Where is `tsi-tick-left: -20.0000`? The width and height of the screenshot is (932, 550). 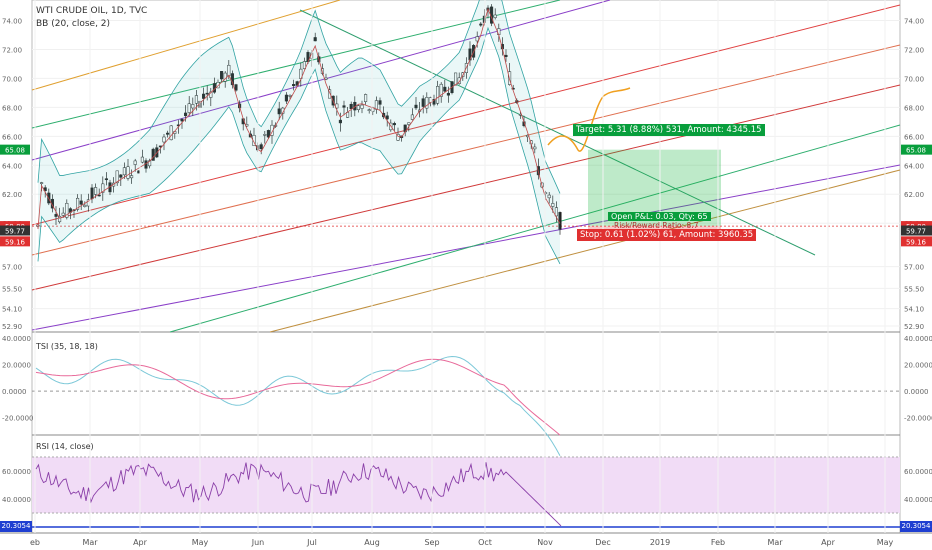
tsi-tick-left: -20.0000 is located at coordinates (17, 419).